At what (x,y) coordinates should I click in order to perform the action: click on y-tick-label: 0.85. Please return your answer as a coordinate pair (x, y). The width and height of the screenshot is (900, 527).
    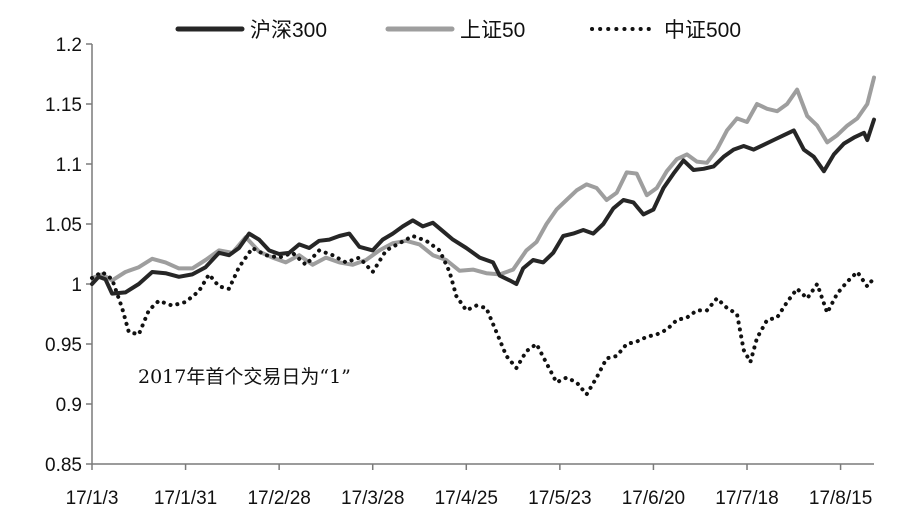
    Looking at the image, I should click on (63, 465).